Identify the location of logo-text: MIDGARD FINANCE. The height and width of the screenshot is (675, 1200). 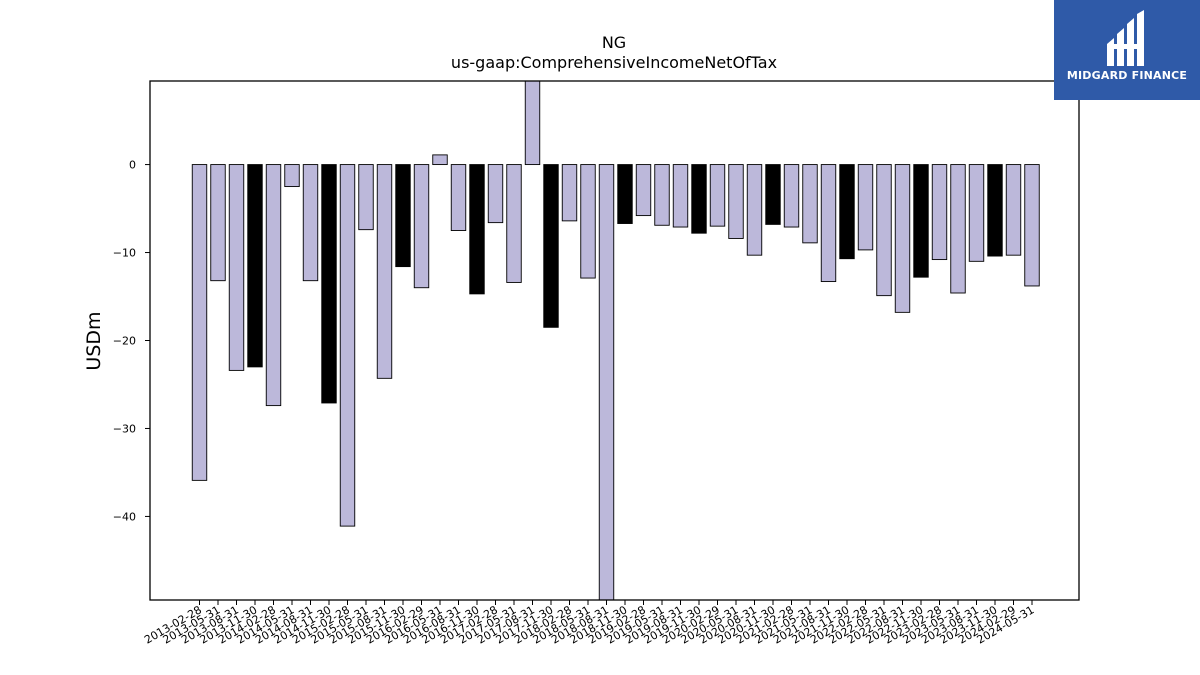
(1127, 75).